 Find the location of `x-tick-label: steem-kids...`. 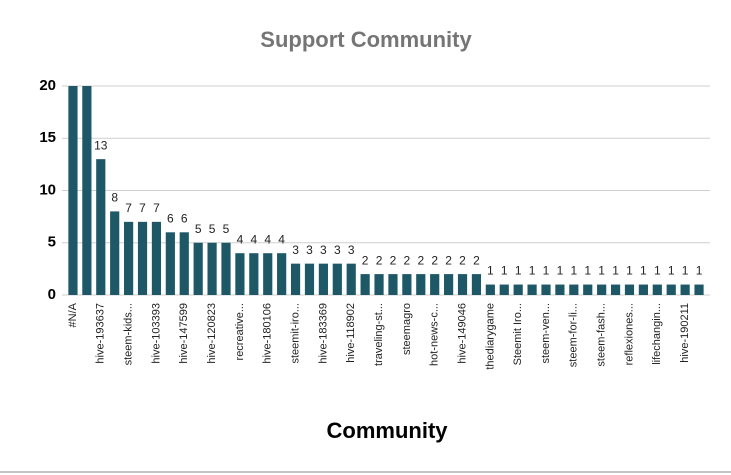

x-tick-label: steem-kids... is located at coordinates (129, 334).